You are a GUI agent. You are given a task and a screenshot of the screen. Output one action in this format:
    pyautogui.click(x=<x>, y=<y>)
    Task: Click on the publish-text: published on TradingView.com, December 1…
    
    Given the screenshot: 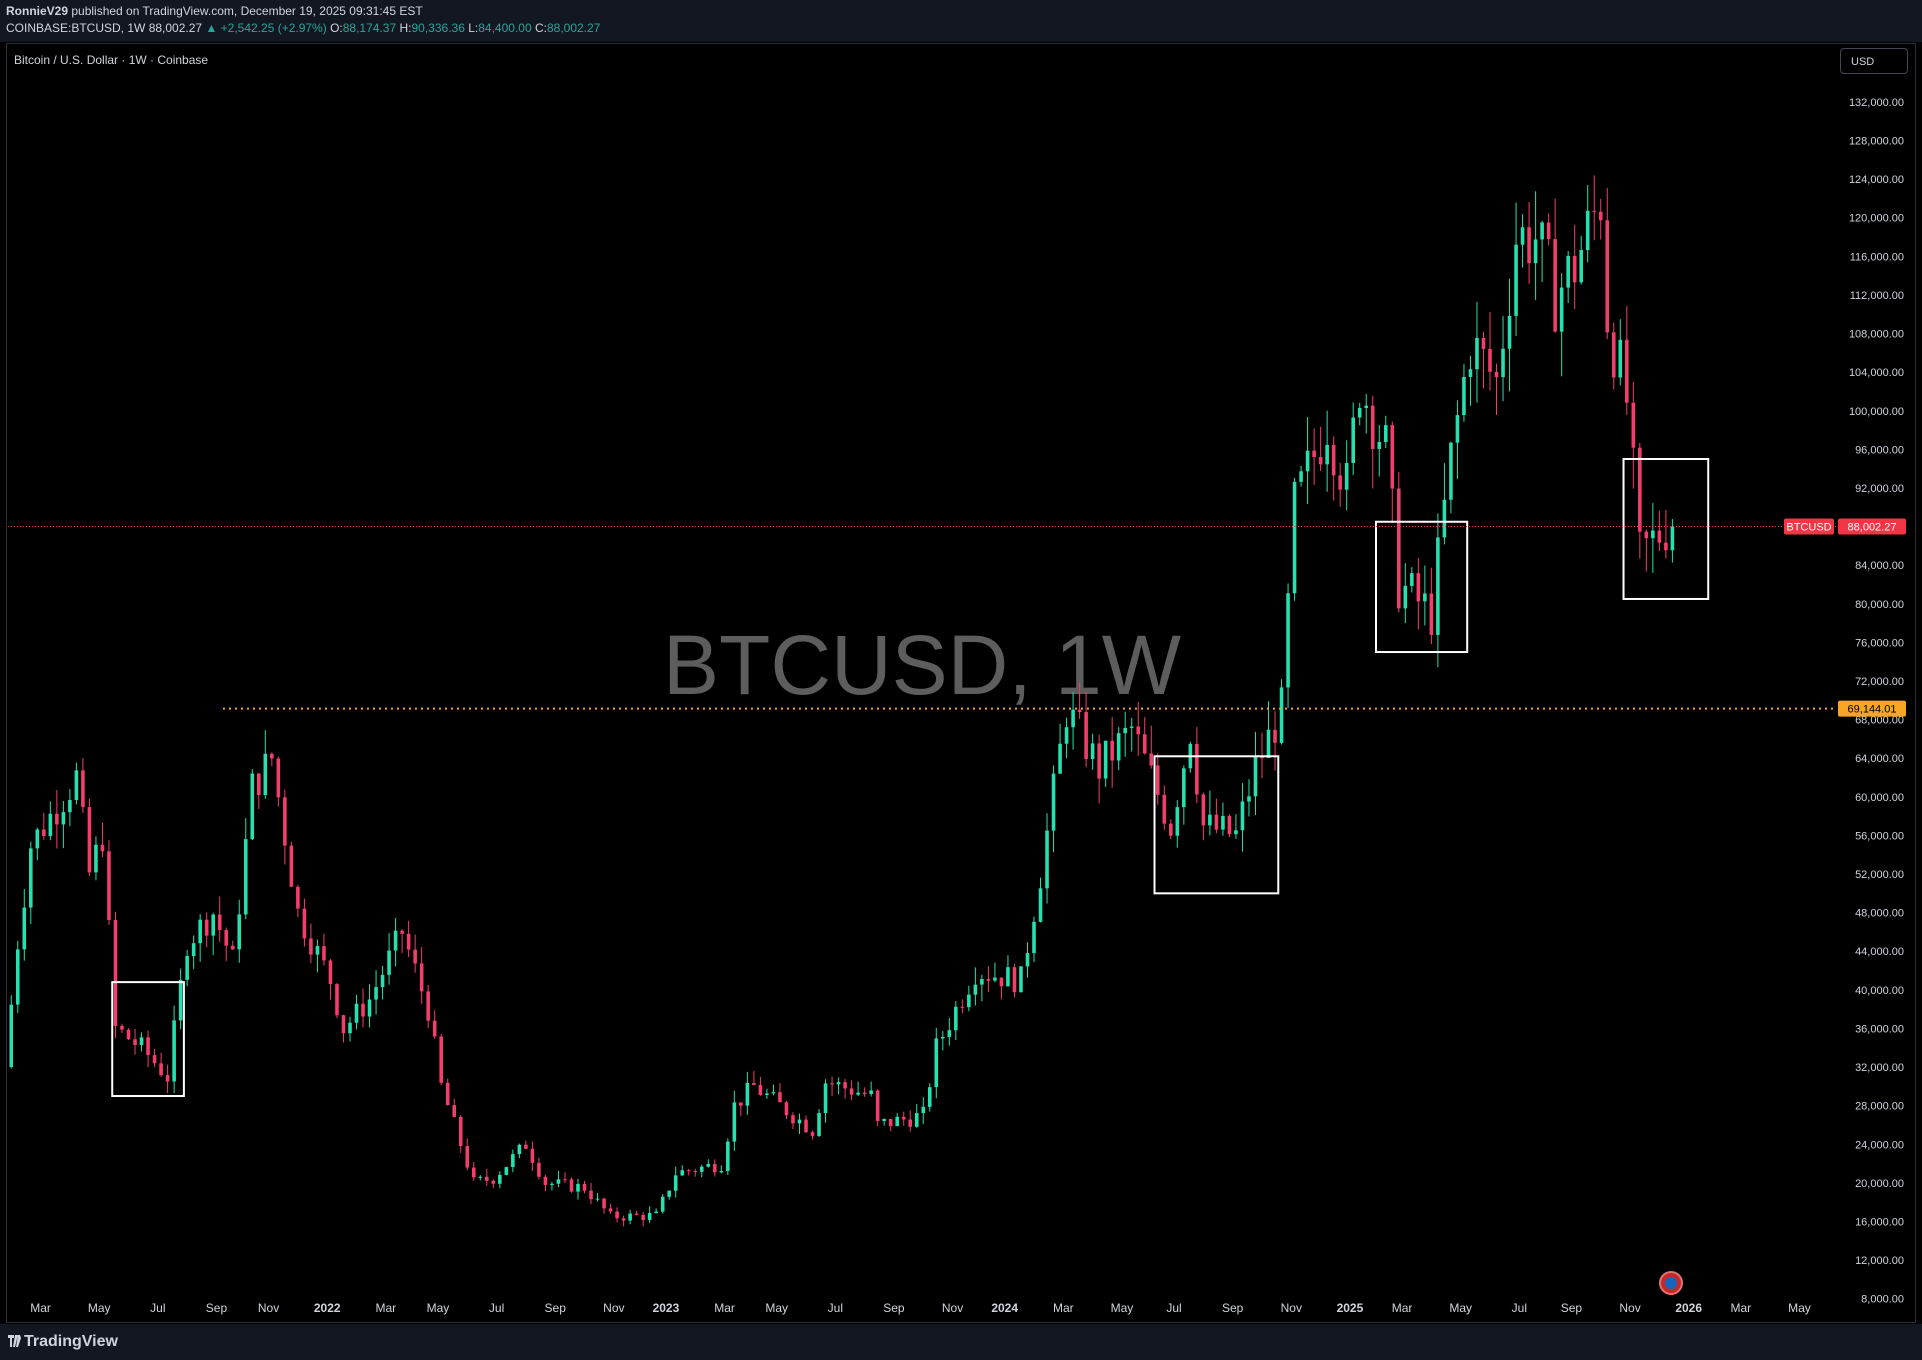 What is the action you would take?
    pyautogui.click(x=245, y=11)
    